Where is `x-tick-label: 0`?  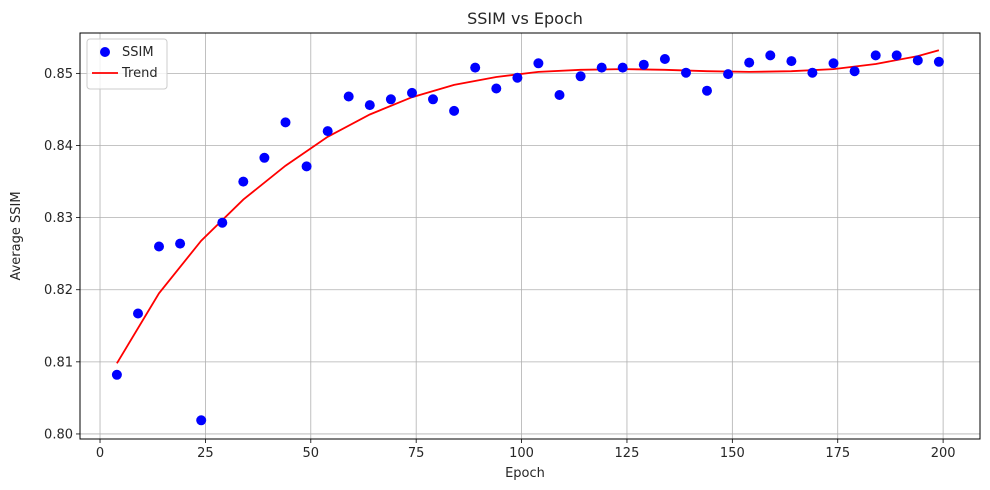 x-tick-label: 0 is located at coordinates (100, 453).